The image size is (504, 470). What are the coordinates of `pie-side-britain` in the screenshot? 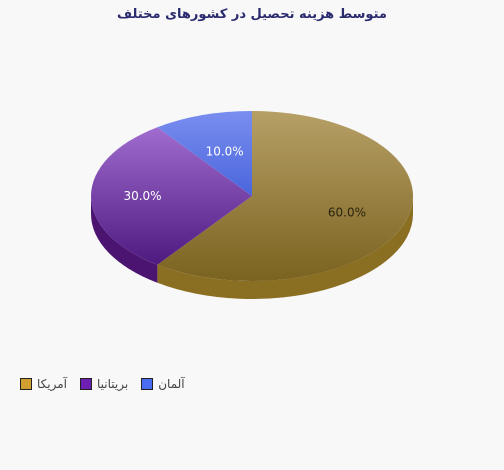 It's located at (124, 239).